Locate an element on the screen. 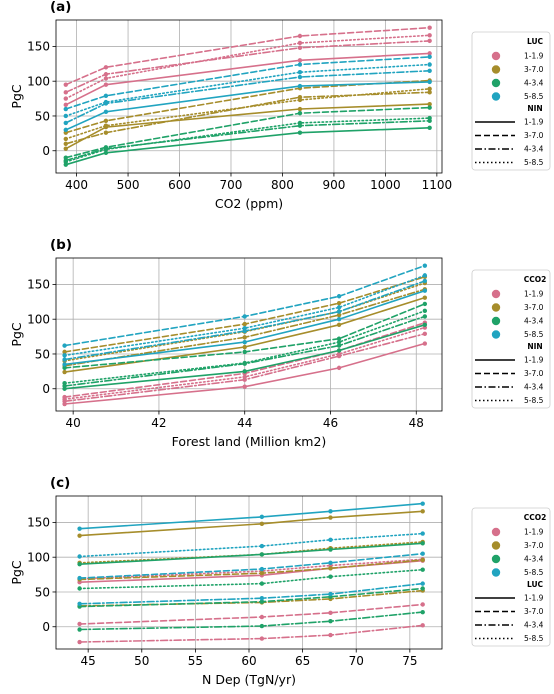  series-line-olive-dashdot is located at coordinates (248, 118).